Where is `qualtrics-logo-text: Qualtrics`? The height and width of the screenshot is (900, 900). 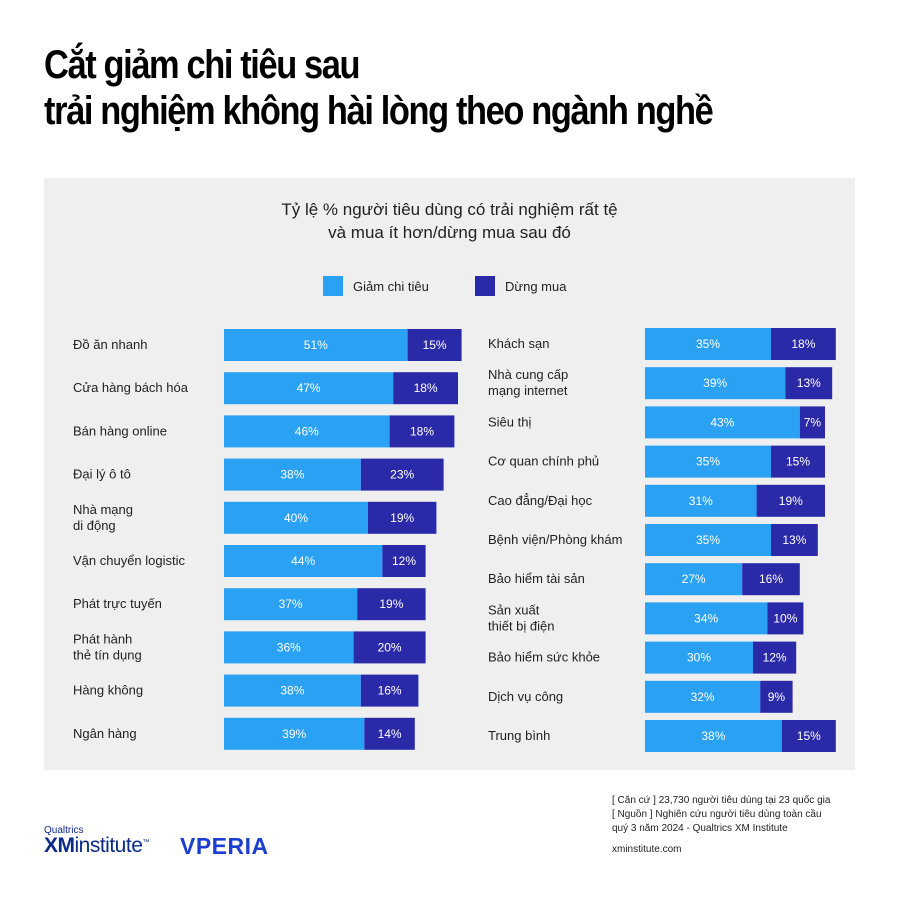
qualtrics-logo-text: Qualtrics is located at coordinates (64, 830).